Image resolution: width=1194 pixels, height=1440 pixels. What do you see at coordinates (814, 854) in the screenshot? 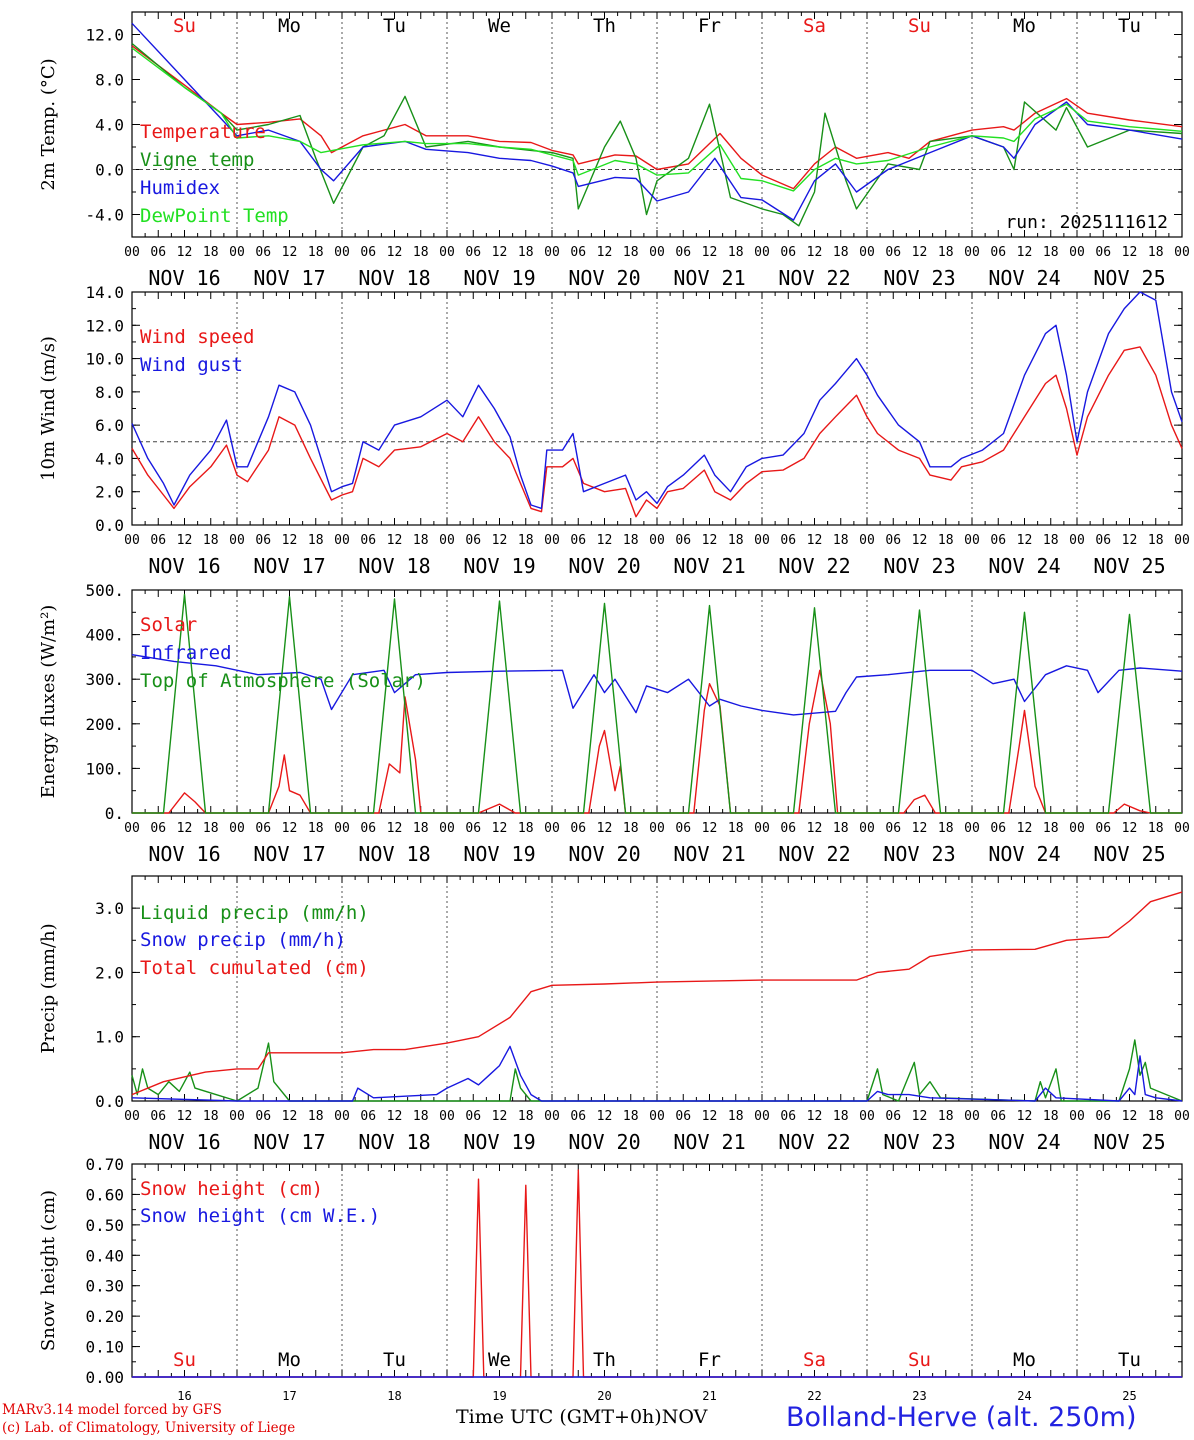
I see `date-label: NOV 22` at bounding box center [814, 854].